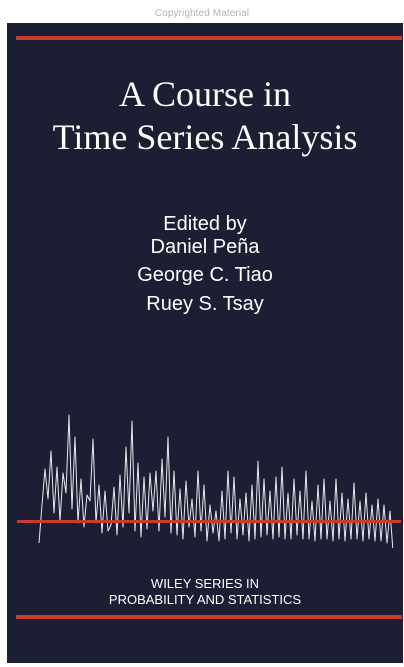 The width and height of the screenshot is (404, 667). I want to click on bottom-red-rule, so click(209, 617).